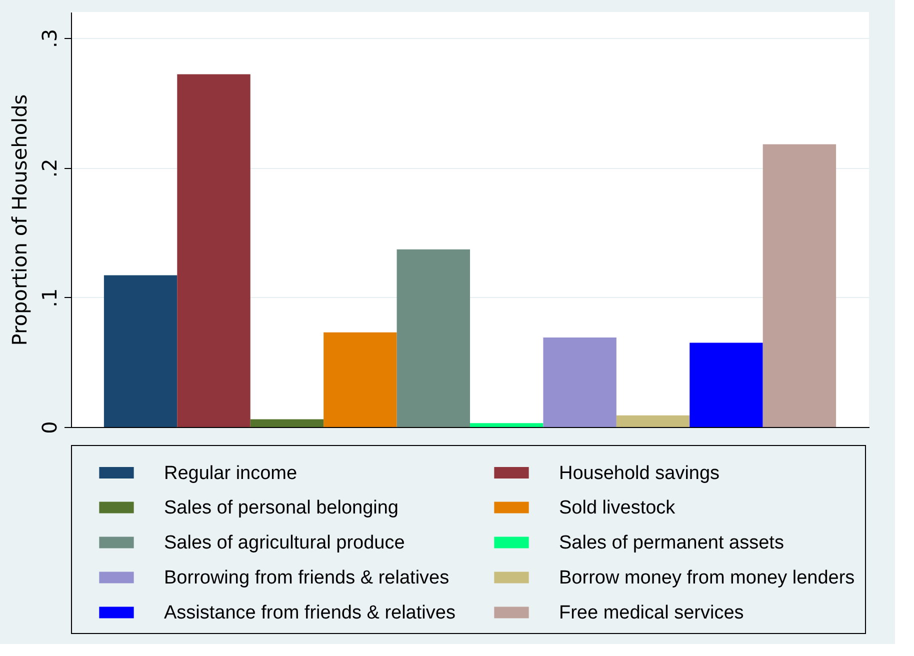 Image resolution: width=914 pixels, height=656 pixels. I want to click on y-tick-label: 0, so click(50, 427).